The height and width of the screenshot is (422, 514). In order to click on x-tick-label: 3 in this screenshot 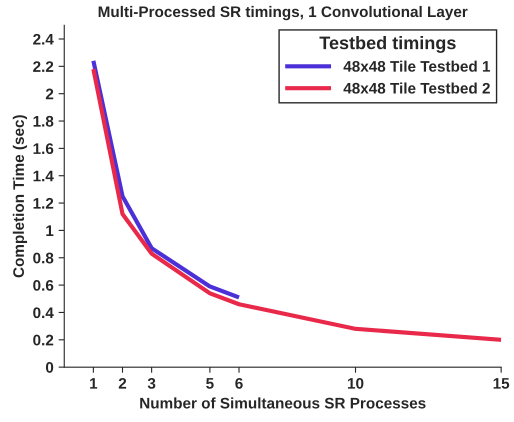, I will do `click(152, 383)`.